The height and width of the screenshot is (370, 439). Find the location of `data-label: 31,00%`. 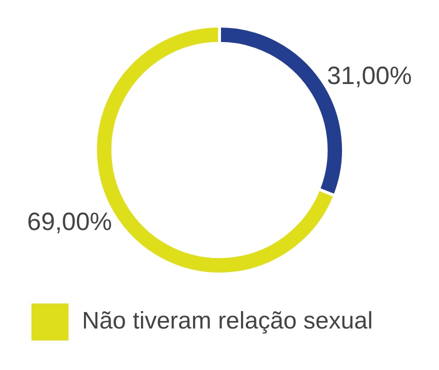

data-label: 31,00% is located at coordinates (369, 76).